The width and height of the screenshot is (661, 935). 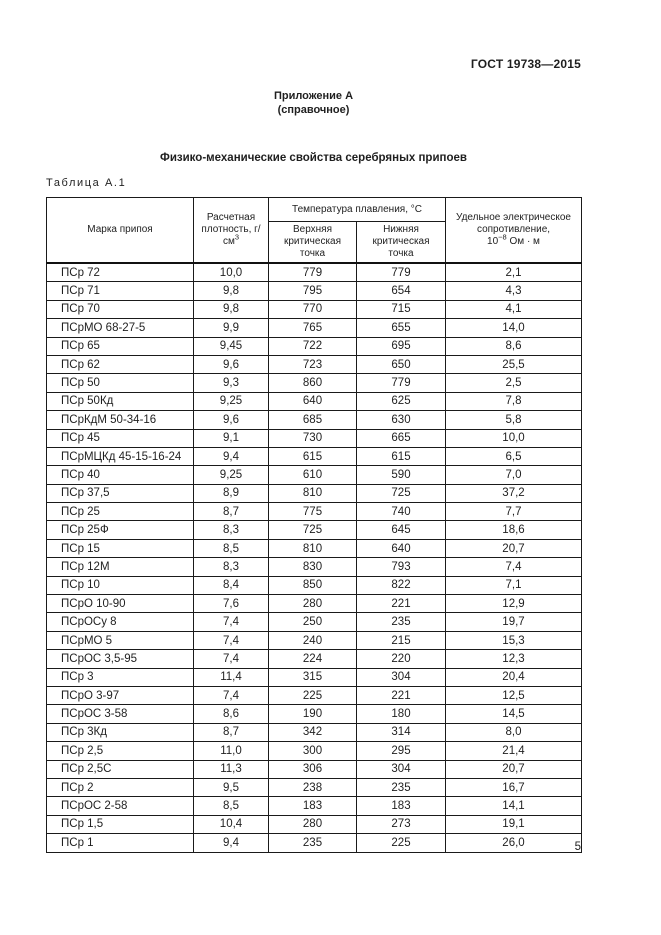 What do you see at coordinates (357, 209) in the screenshot?
I see `col-header-melting-group: Температура плавления, °С` at bounding box center [357, 209].